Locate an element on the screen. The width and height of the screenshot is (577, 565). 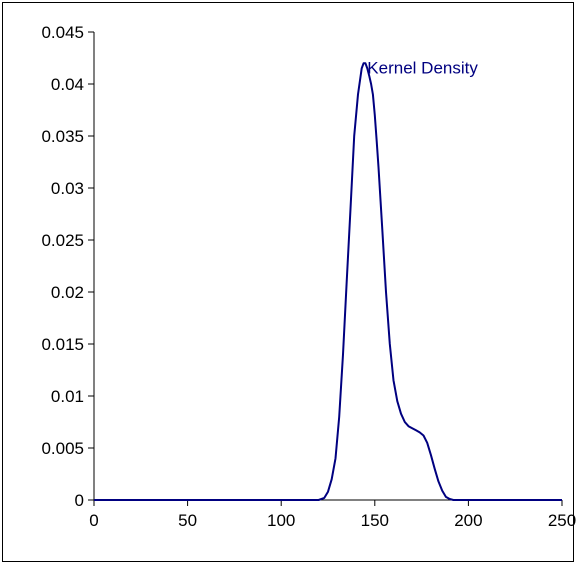
annotation-group: Kernel Density is located at coordinates (422, 68).